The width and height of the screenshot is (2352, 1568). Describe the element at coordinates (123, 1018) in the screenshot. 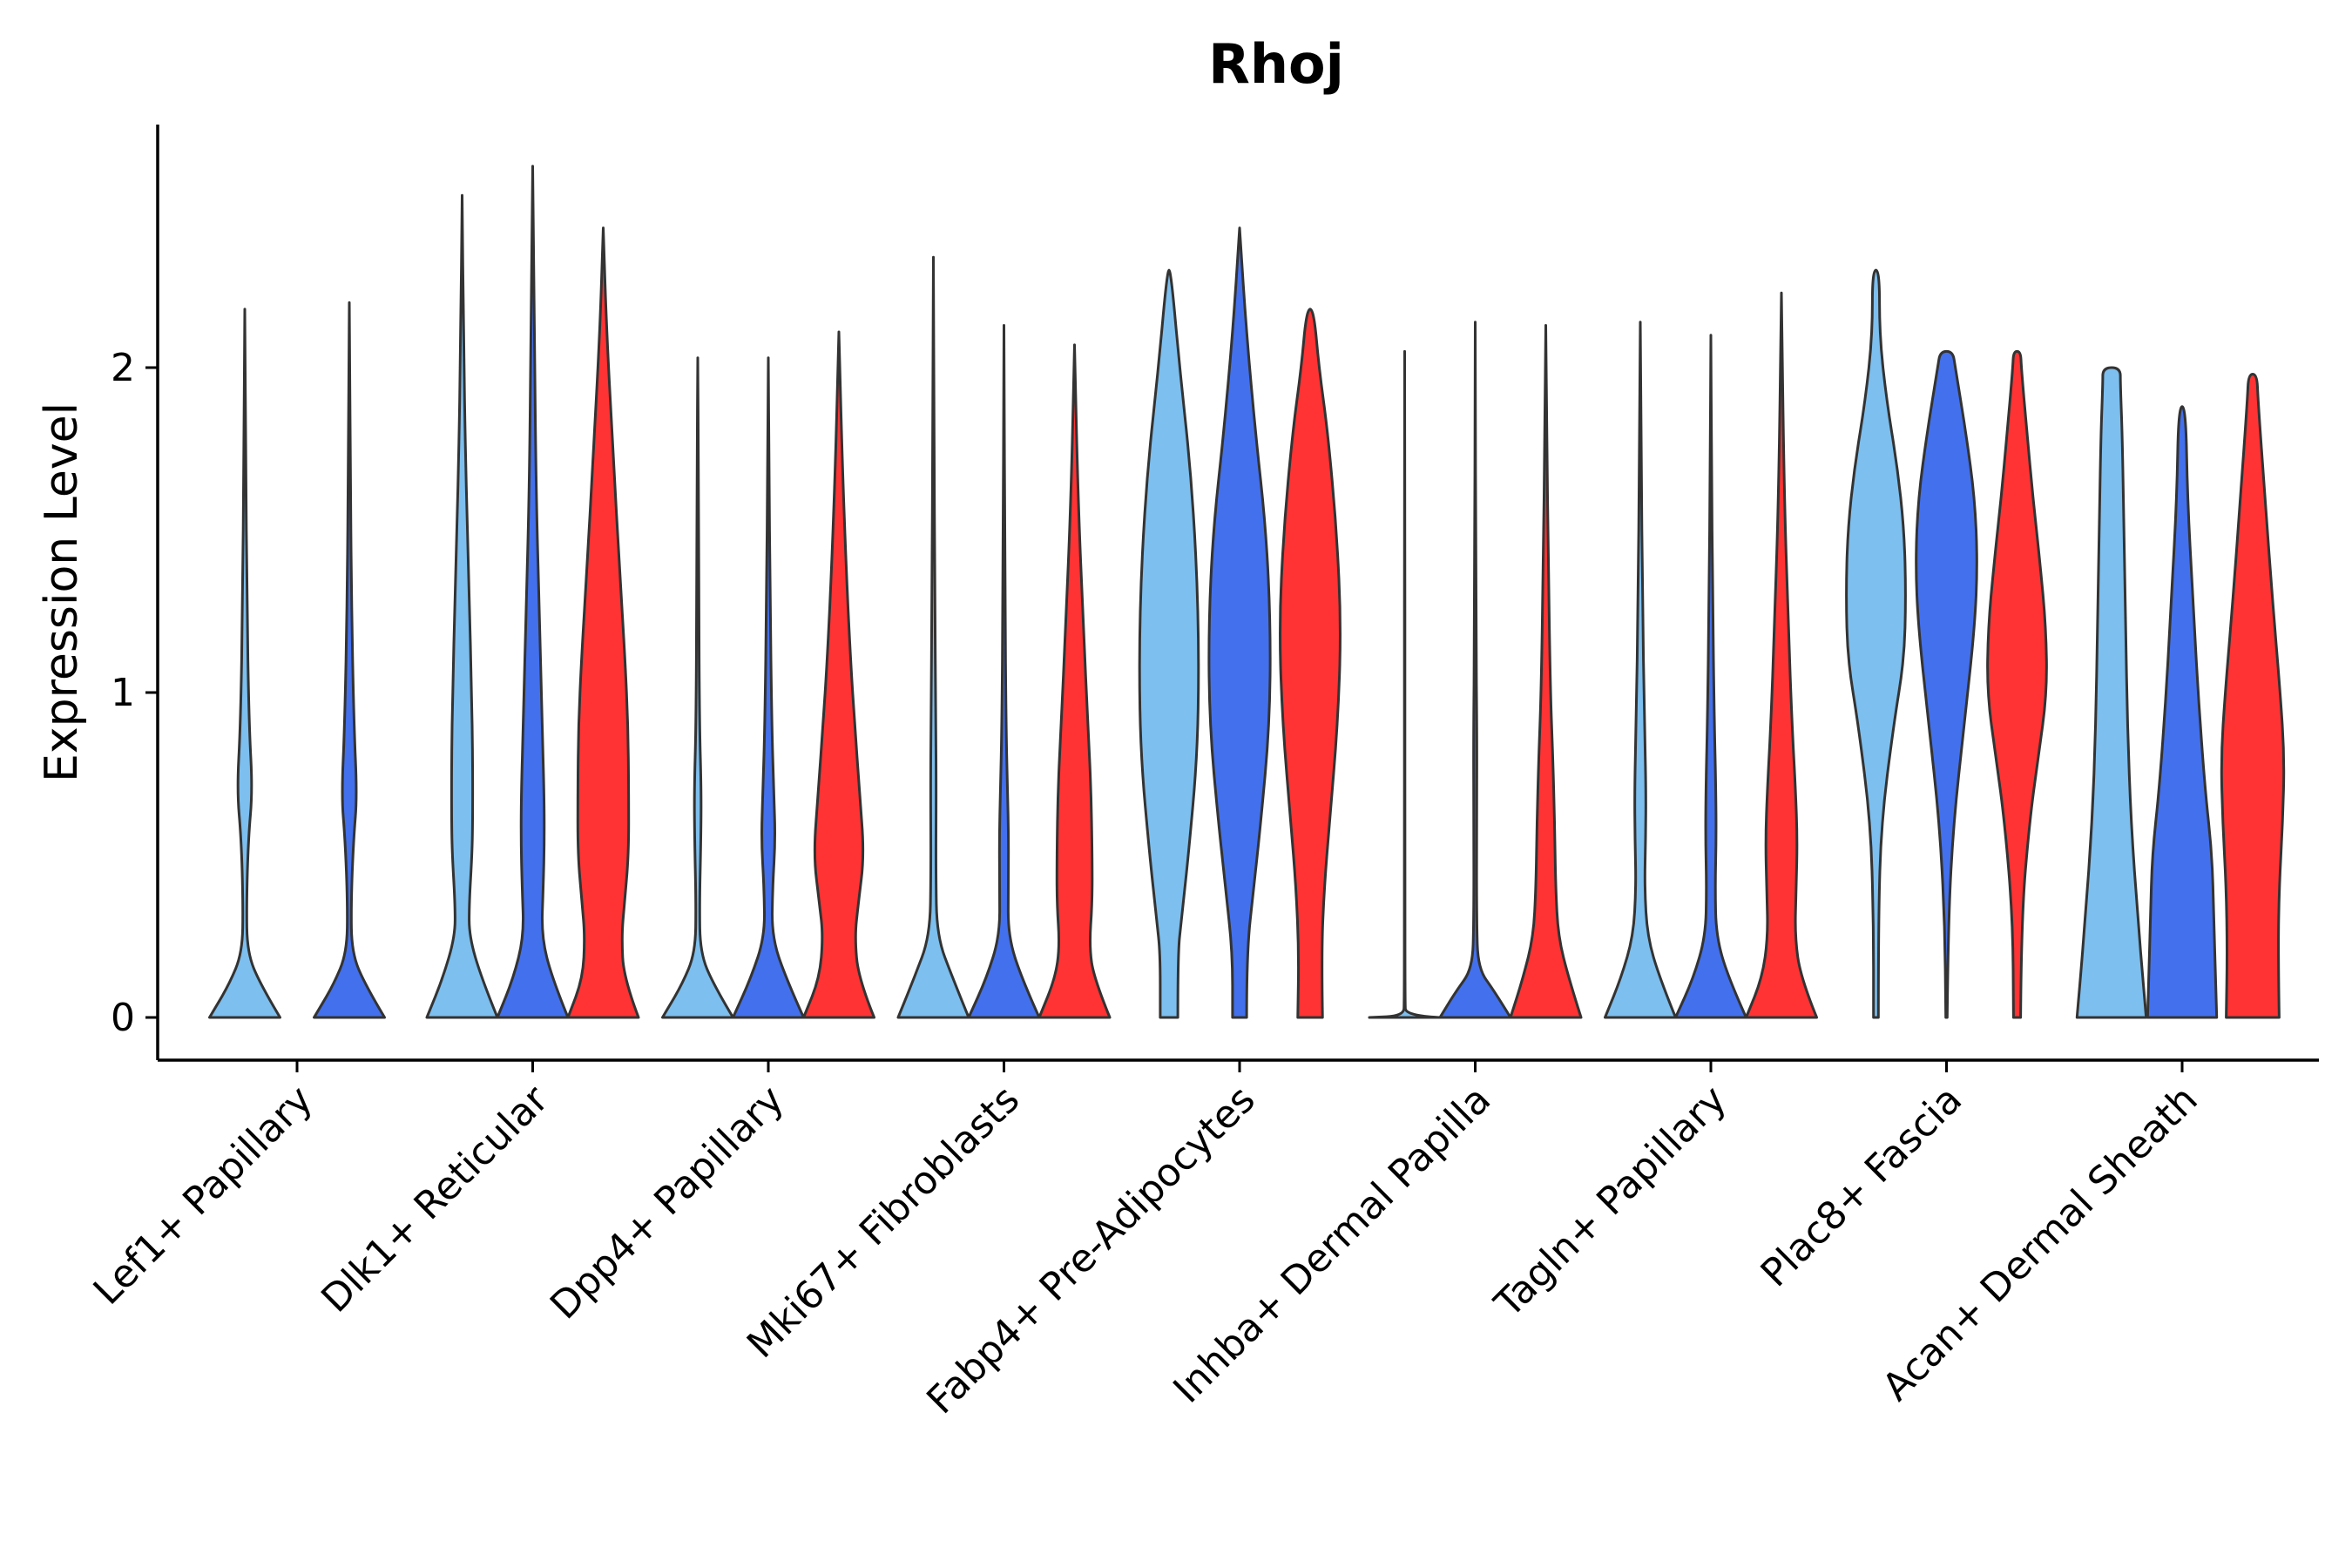

I see `y-tick-label: 0` at that location.